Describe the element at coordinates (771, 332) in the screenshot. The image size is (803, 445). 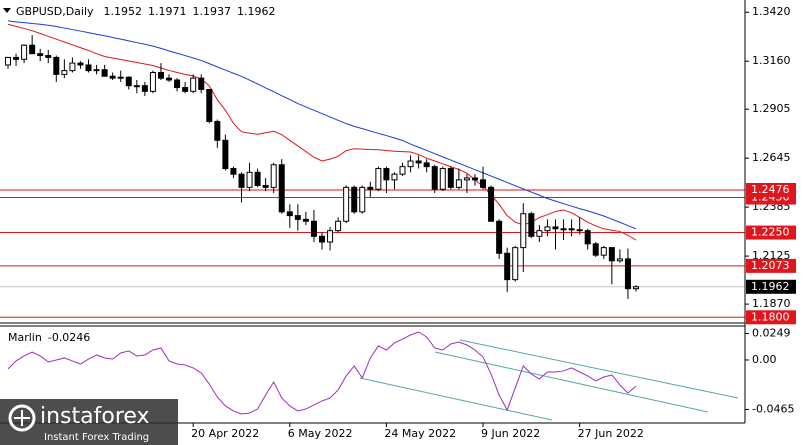
I see `y-tick-label: 0.0249` at that location.